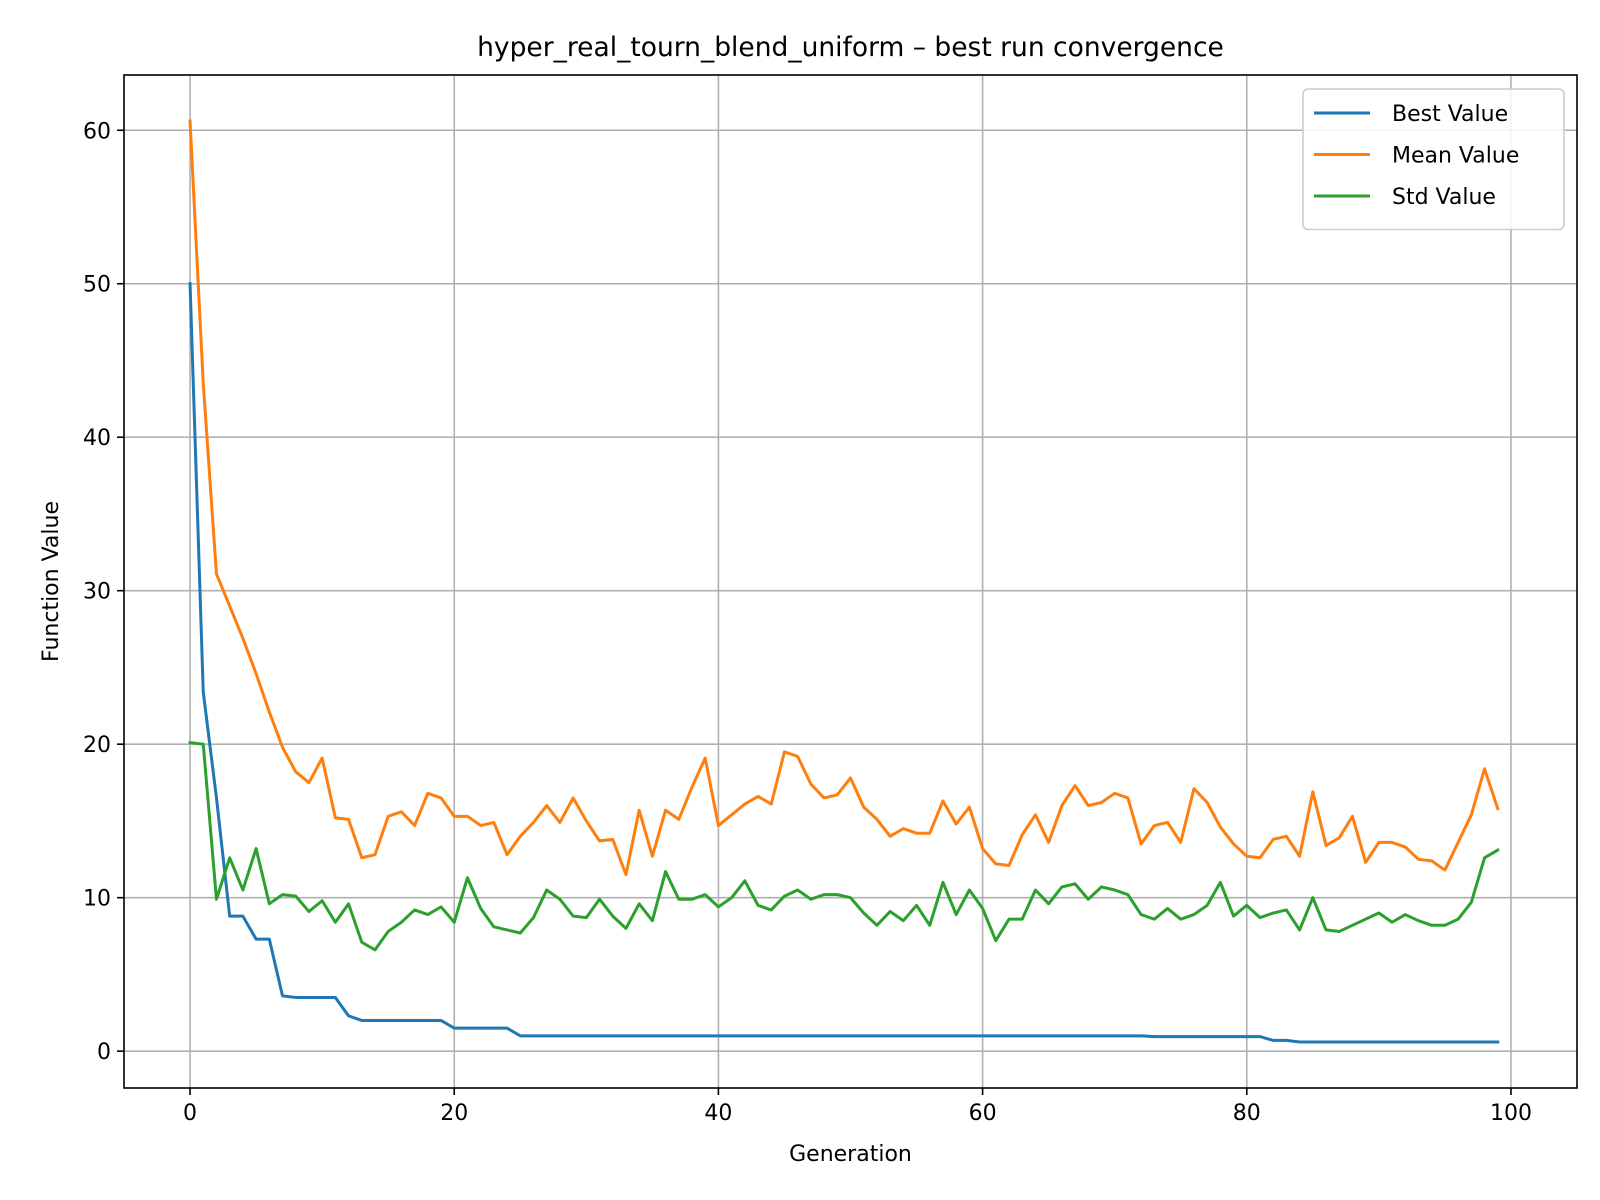 This screenshot has height=1200, width=1600. I want to click on x-tick-label: 0, so click(190, 1113).